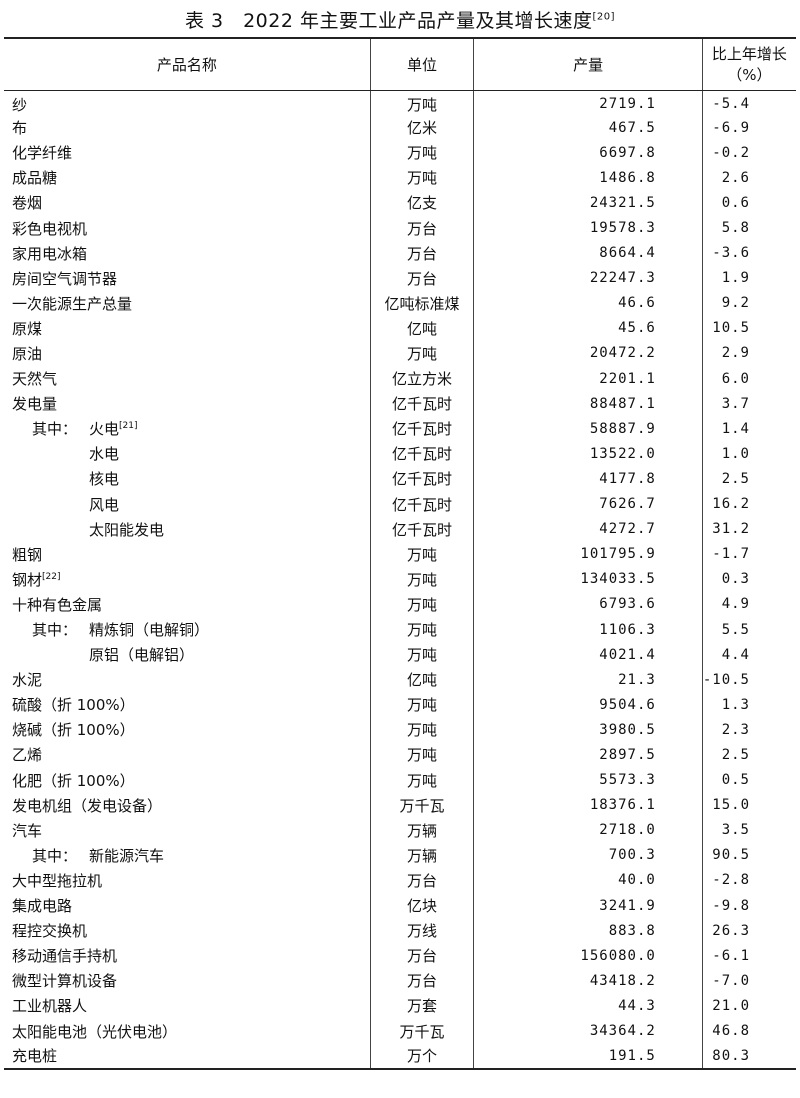 This screenshot has height=1098, width=800. What do you see at coordinates (42, 906) in the screenshot?
I see `product-name: 集成电路` at bounding box center [42, 906].